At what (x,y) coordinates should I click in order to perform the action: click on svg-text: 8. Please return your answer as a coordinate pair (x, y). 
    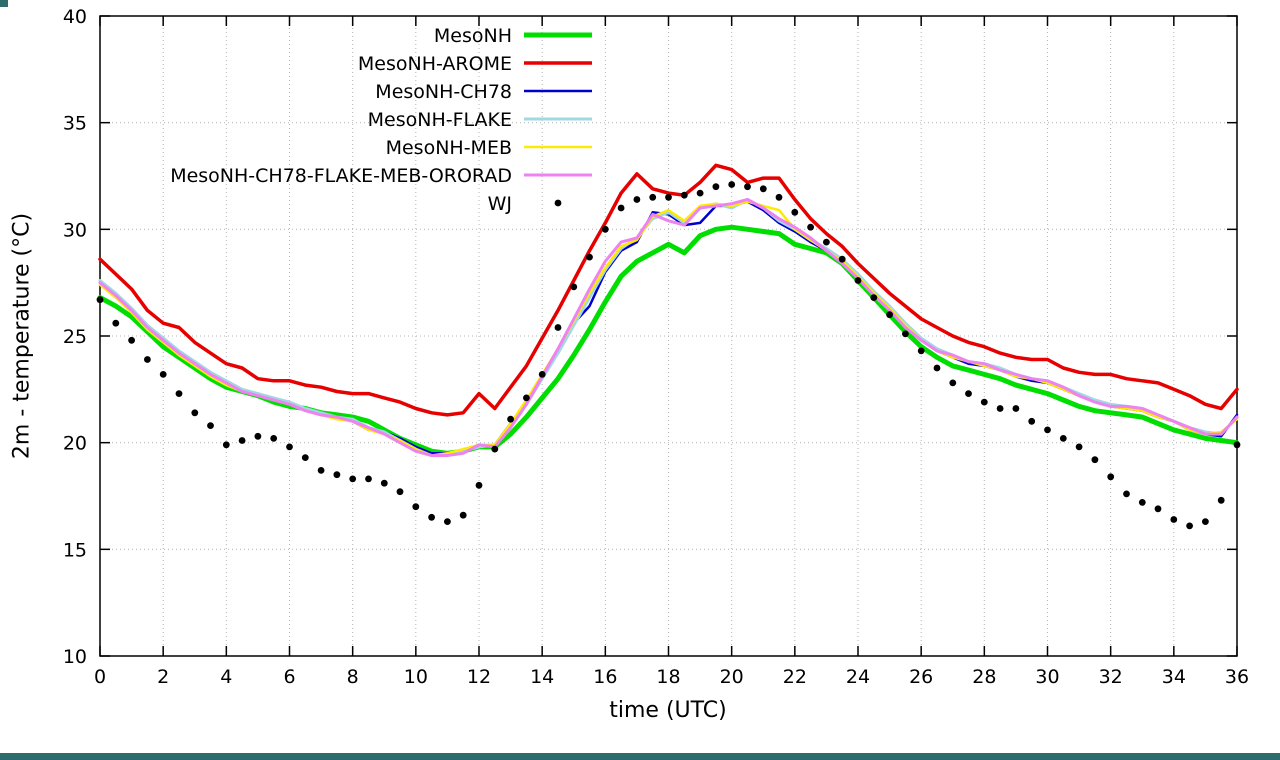
    Looking at the image, I should click on (353, 677).